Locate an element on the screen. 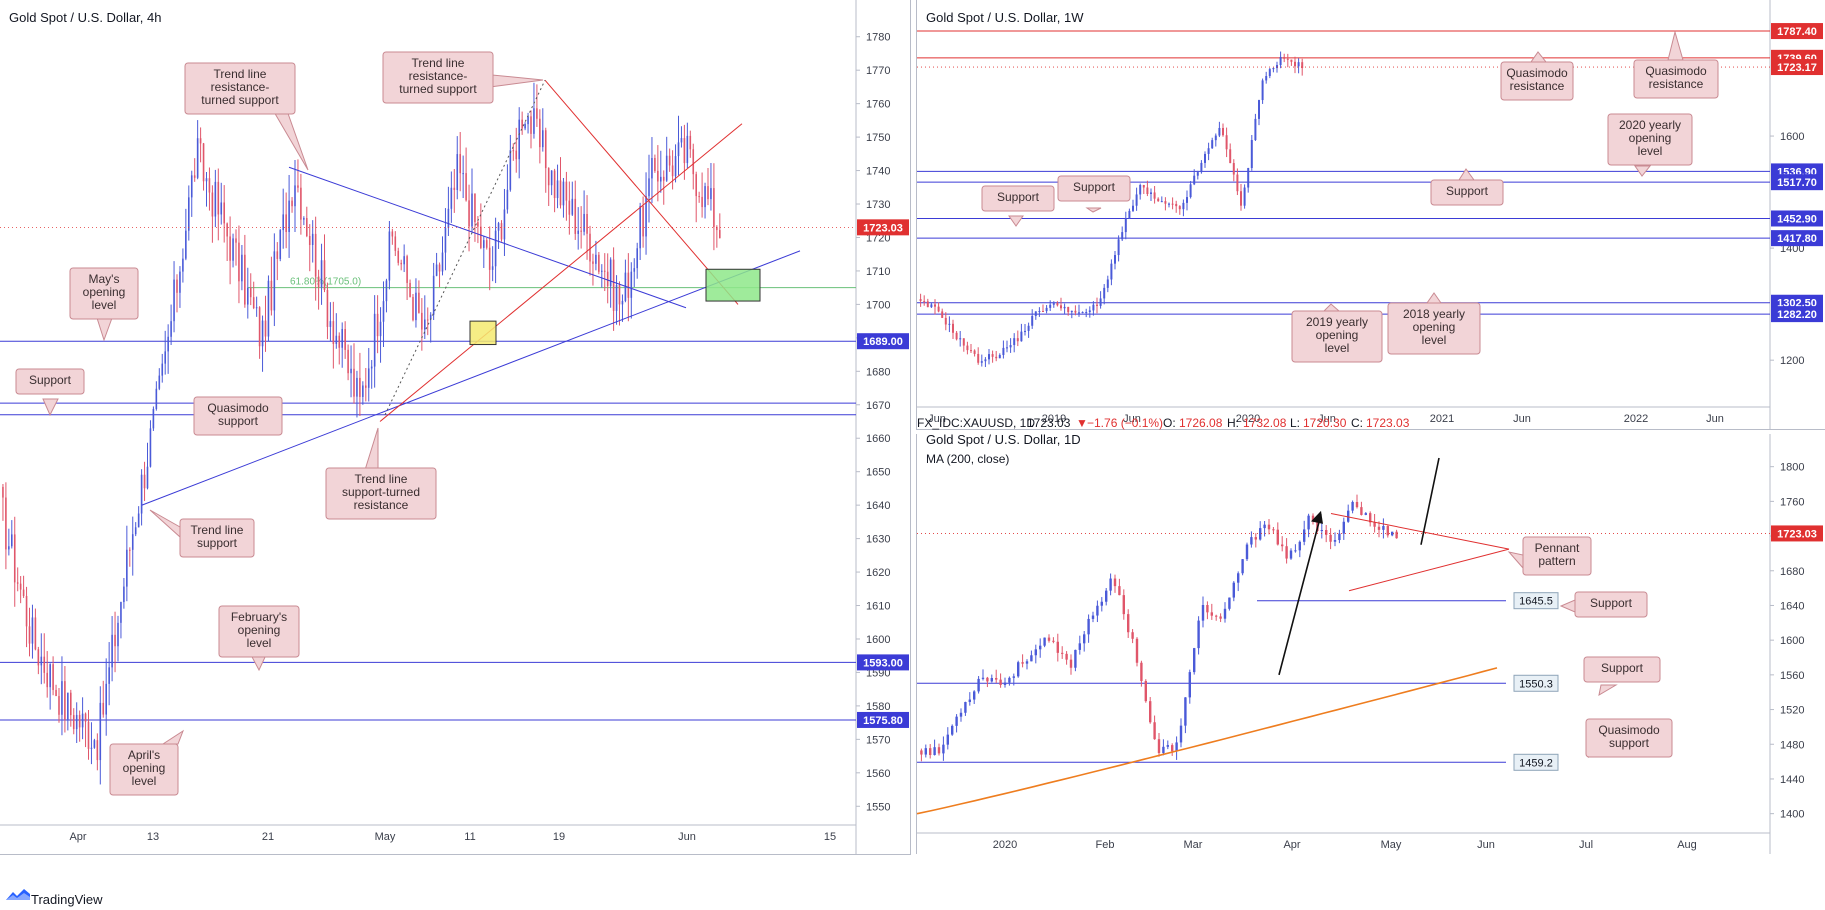 The width and height of the screenshot is (1825, 910). callout-text: opening is located at coordinates (1337, 335).